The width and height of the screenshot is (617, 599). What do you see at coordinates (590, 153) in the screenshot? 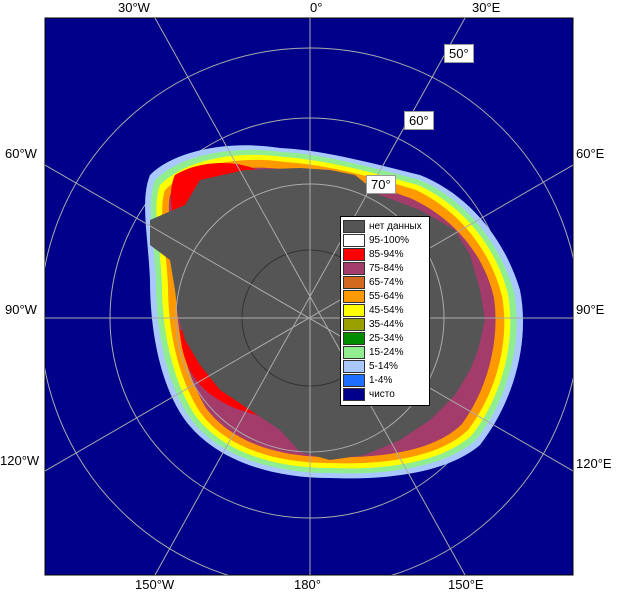
I see `lon-label-right-1: 60°E` at bounding box center [590, 153].